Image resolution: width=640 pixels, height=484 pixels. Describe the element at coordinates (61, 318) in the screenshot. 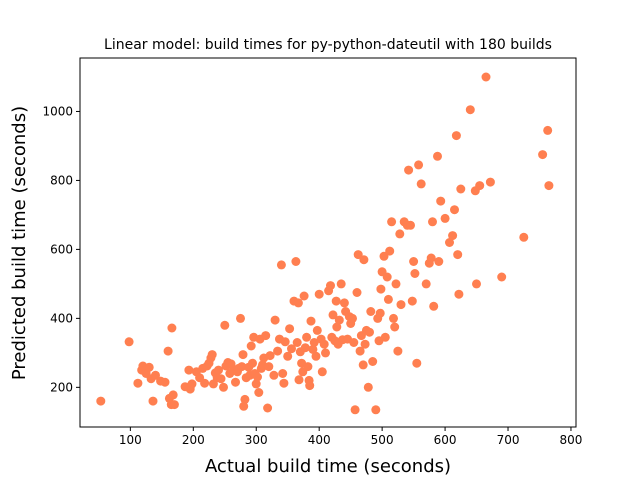

I see `y-tick-label: 400` at that location.